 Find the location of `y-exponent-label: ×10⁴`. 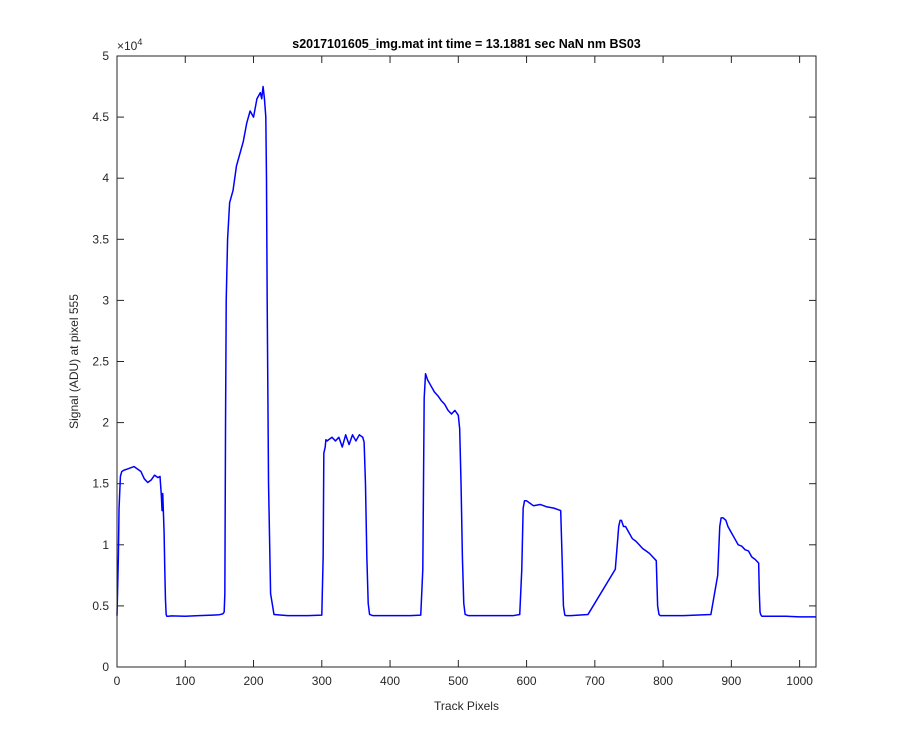

y-exponent-label: ×10⁴ is located at coordinates (129, 45).